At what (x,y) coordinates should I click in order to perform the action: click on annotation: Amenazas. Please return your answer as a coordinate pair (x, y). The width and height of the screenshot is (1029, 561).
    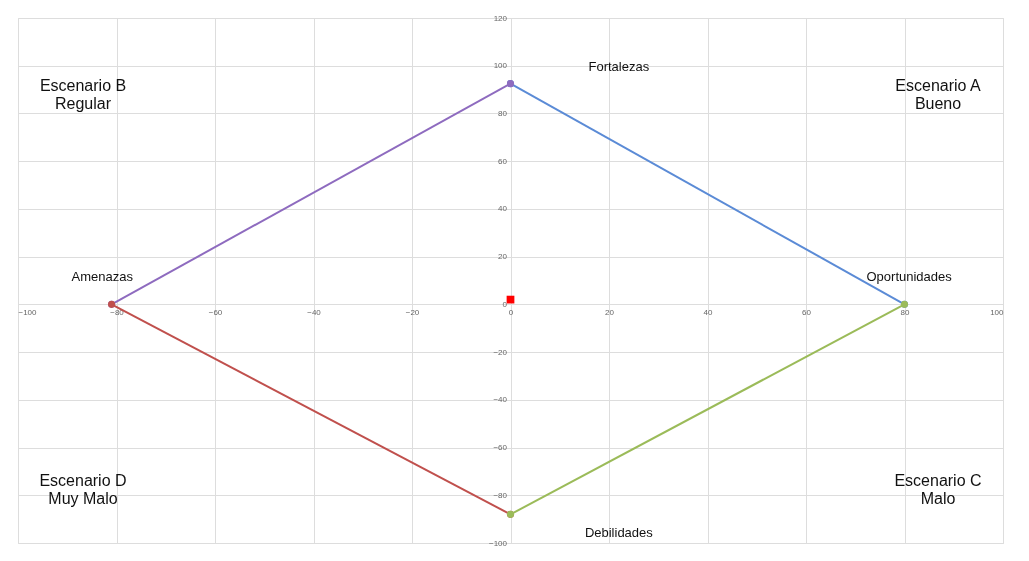
    Looking at the image, I should click on (102, 277).